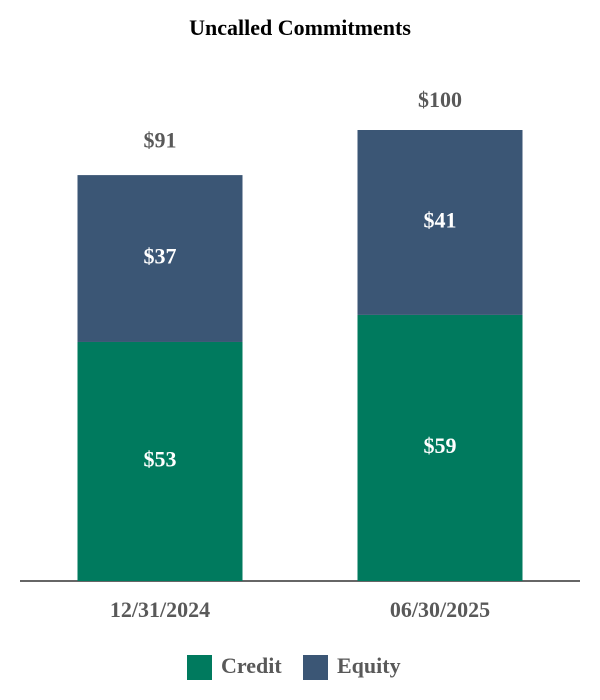  I want to click on legend-label: Equity, so click(369, 665).